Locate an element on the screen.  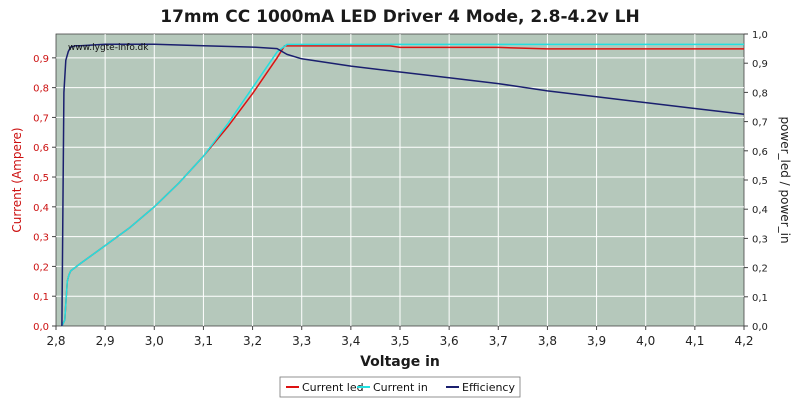
legend-label-efficiency: Efficiency is located at coordinates (488, 387).